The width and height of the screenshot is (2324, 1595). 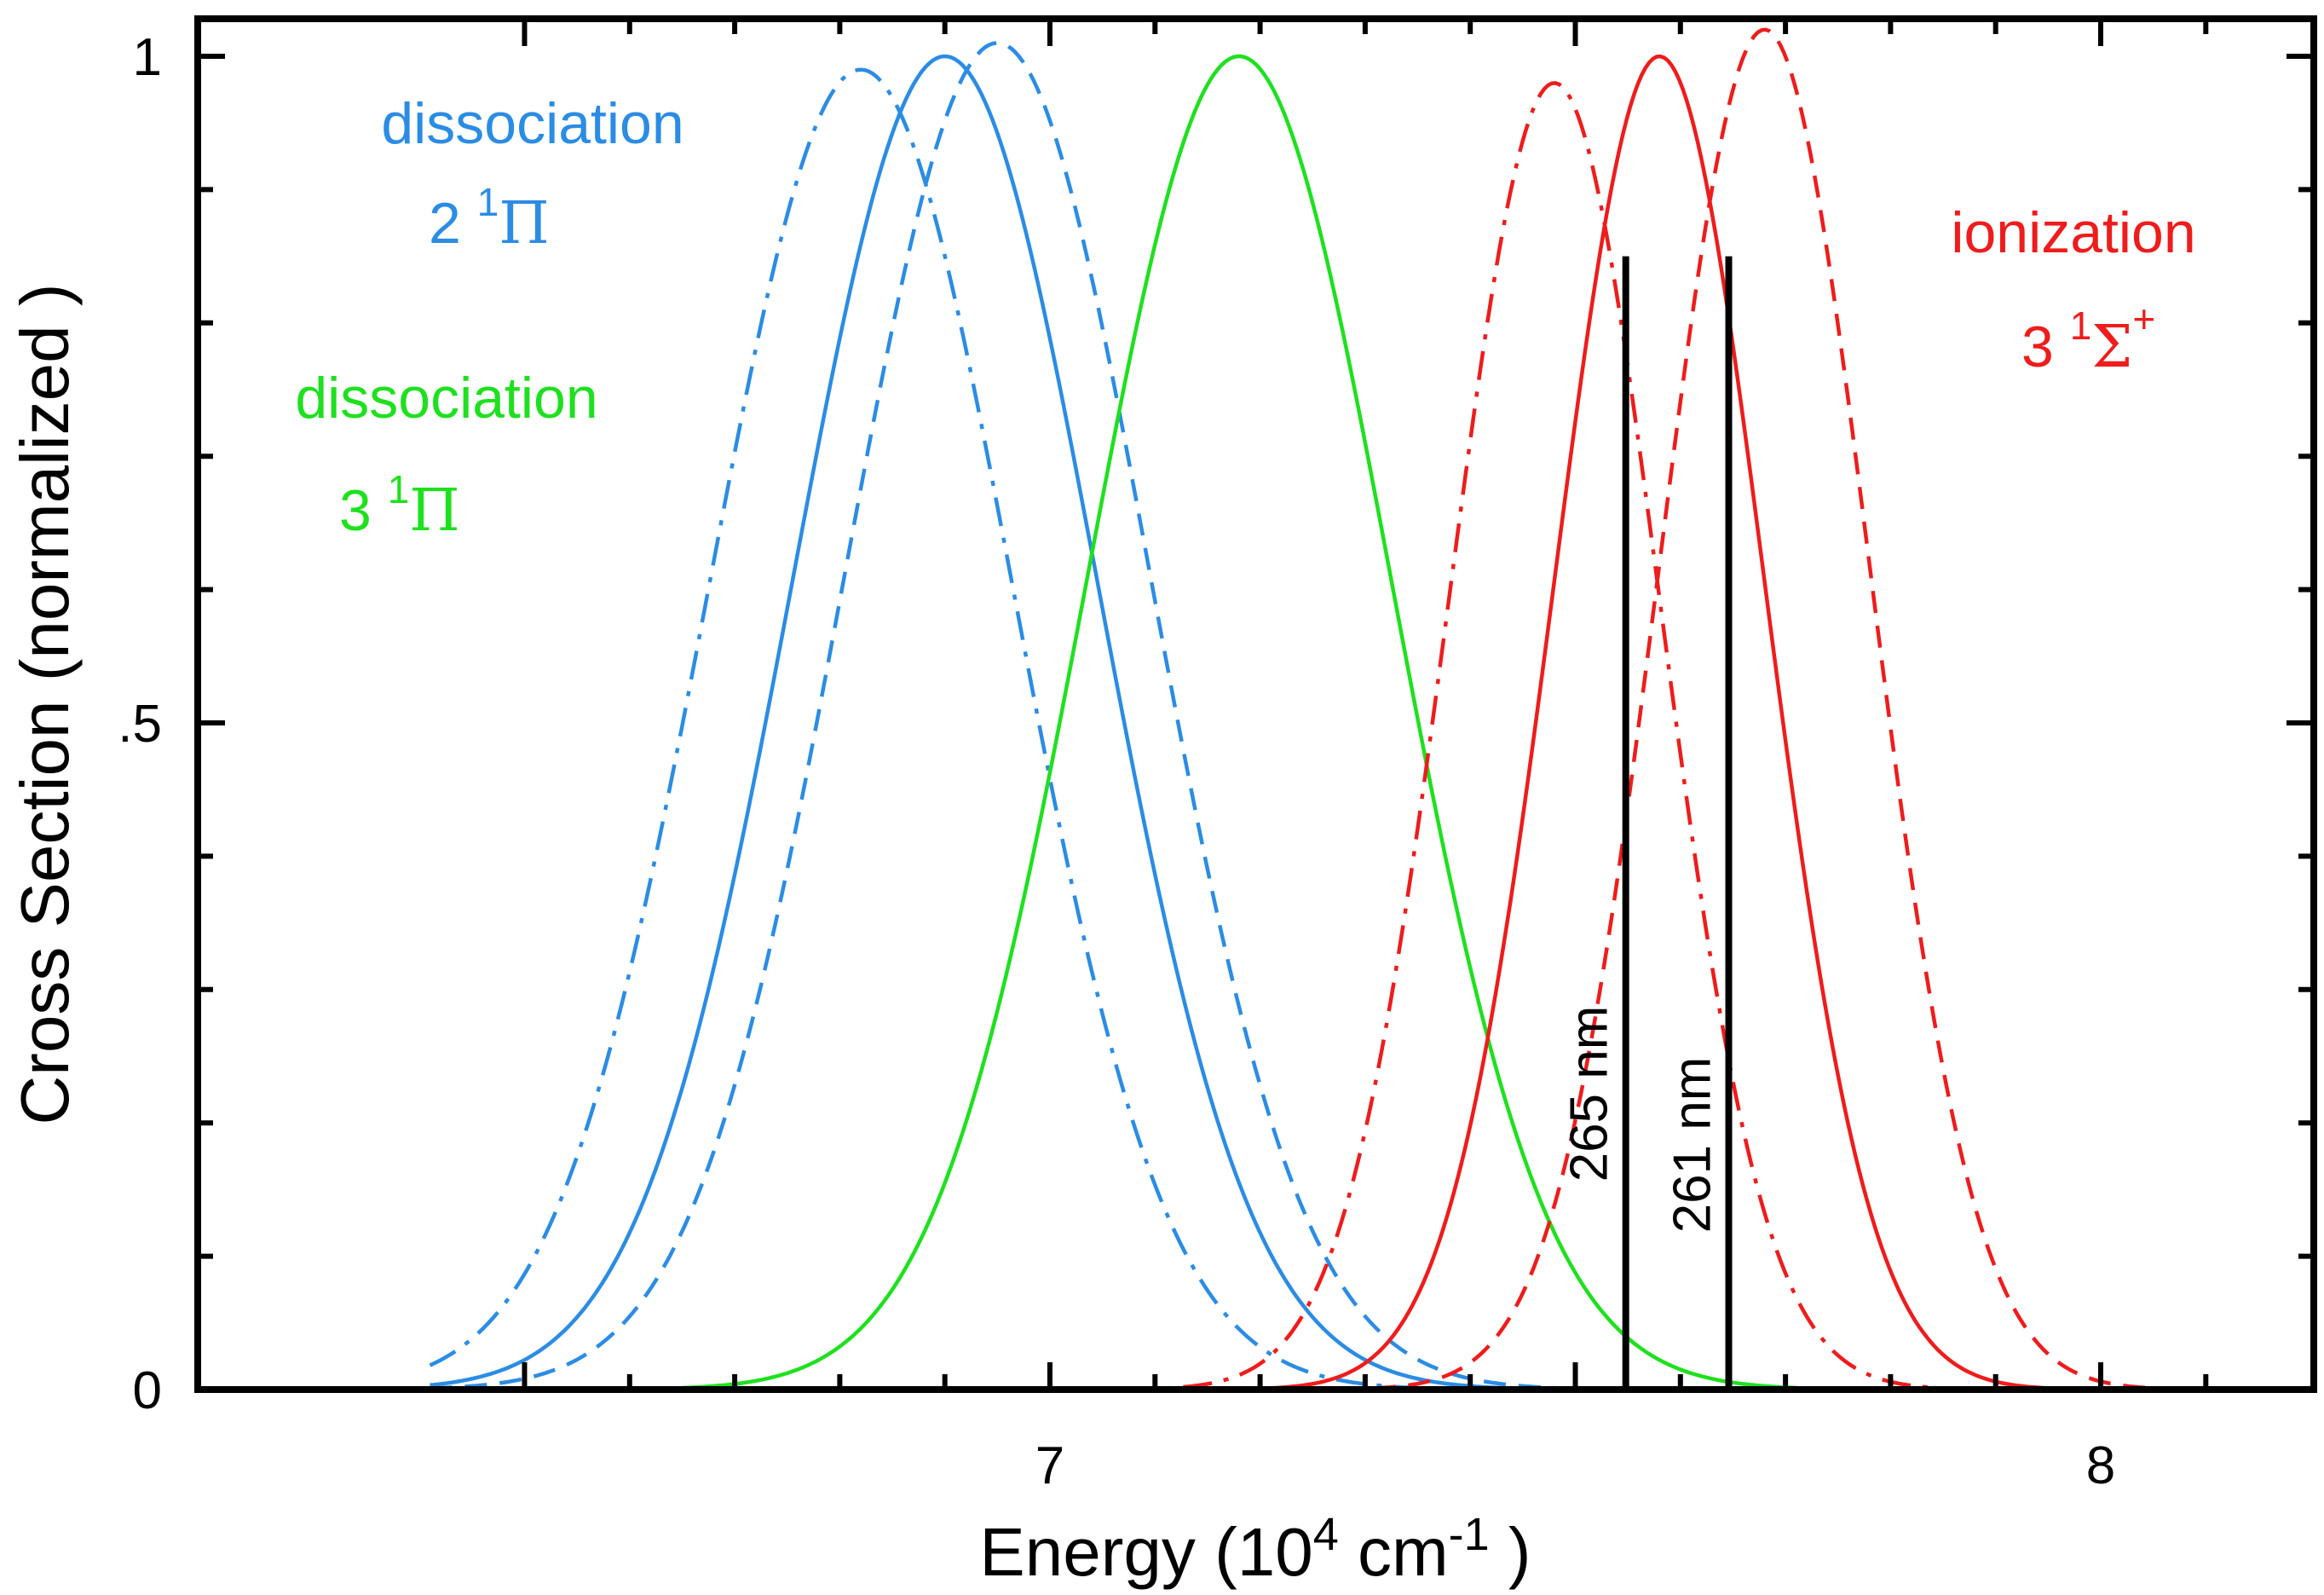 I want to click on y-axis-label: Cross Section (normalized ), so click(x=45, y=705).